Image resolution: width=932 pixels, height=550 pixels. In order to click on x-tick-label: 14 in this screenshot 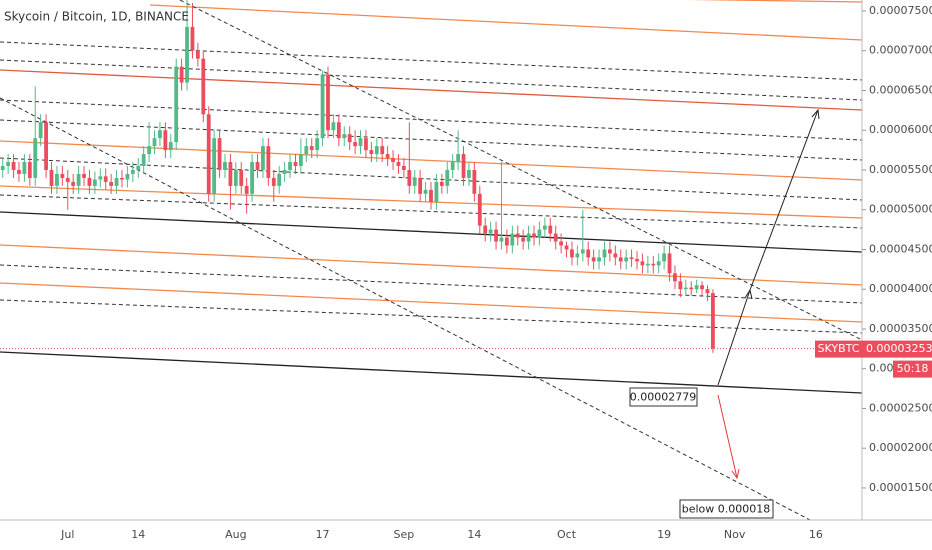, I will do `click(138, 534)`.